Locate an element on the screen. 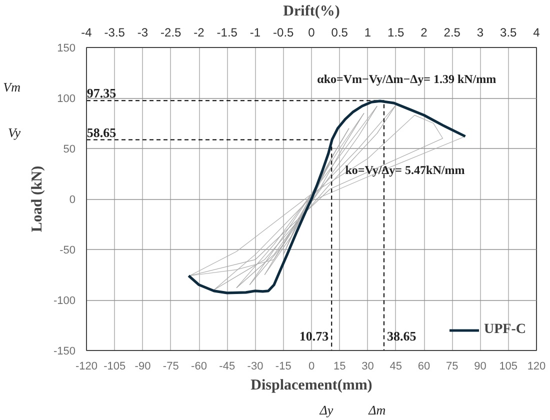 This screenshot has width=550, height=420. x-tick-label: -75 is located at coordinates (170, 366).